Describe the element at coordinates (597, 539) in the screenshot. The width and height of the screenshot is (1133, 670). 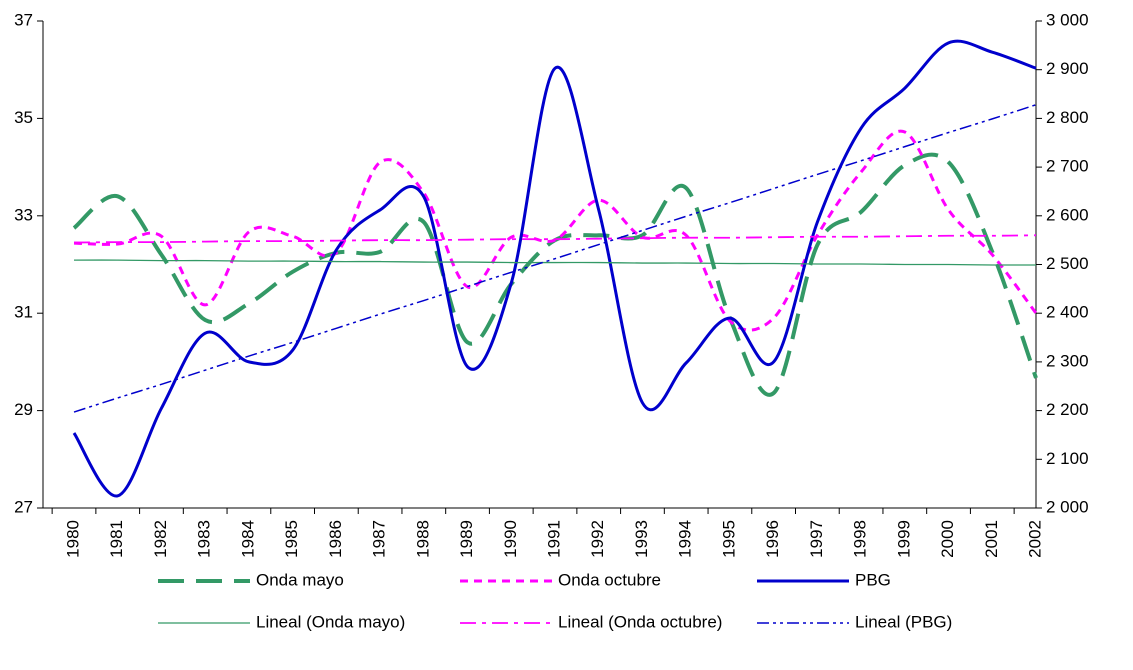
I see `x-tick-label: 1992` at that location.